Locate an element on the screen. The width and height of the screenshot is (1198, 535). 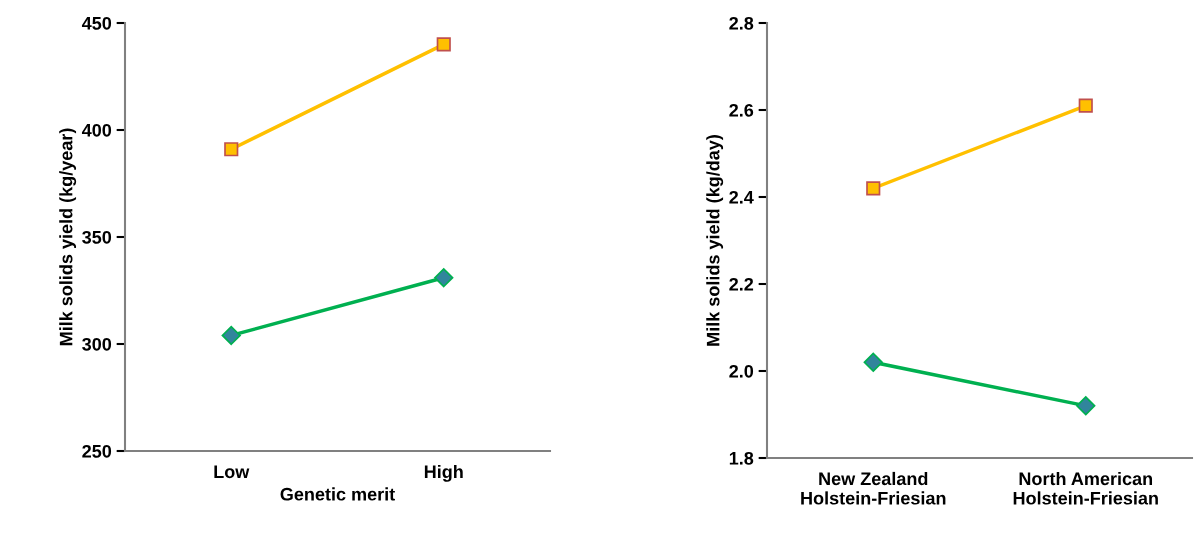
x-tick-label: High is located at coordinates (443, 473).